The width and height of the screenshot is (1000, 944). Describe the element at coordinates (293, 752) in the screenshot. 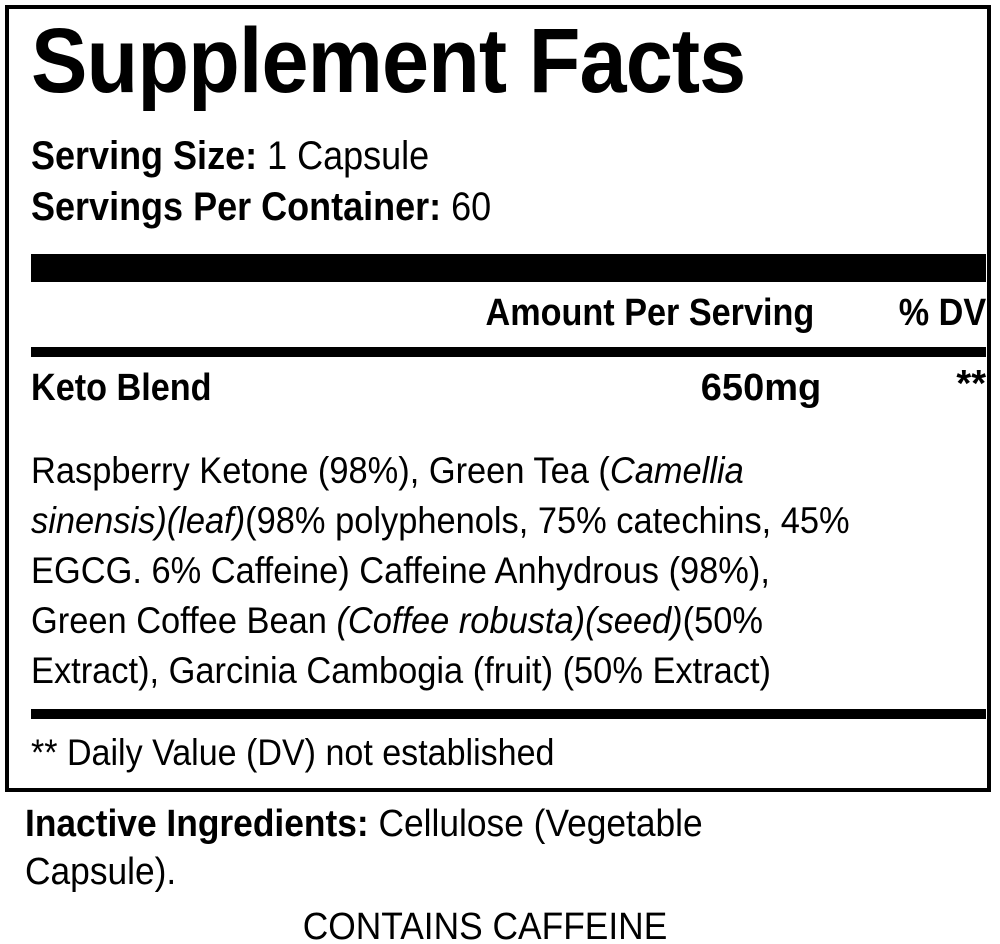

I see `daily-value-footnote: ** Daily Value (DV) not established` at that location.